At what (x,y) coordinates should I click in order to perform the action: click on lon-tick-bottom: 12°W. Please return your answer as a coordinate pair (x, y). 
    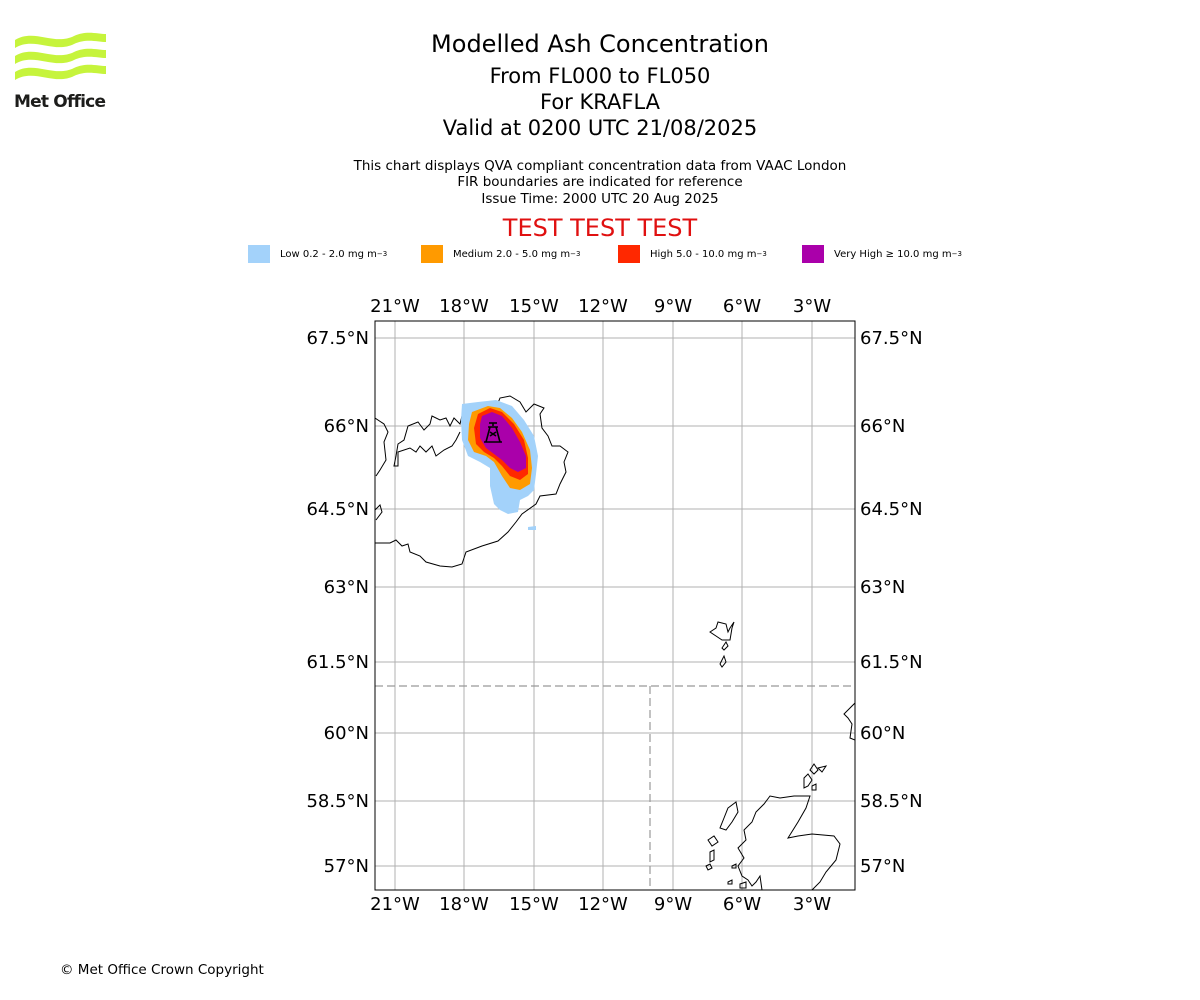
    Looking at the image, I should click on (603, 904).